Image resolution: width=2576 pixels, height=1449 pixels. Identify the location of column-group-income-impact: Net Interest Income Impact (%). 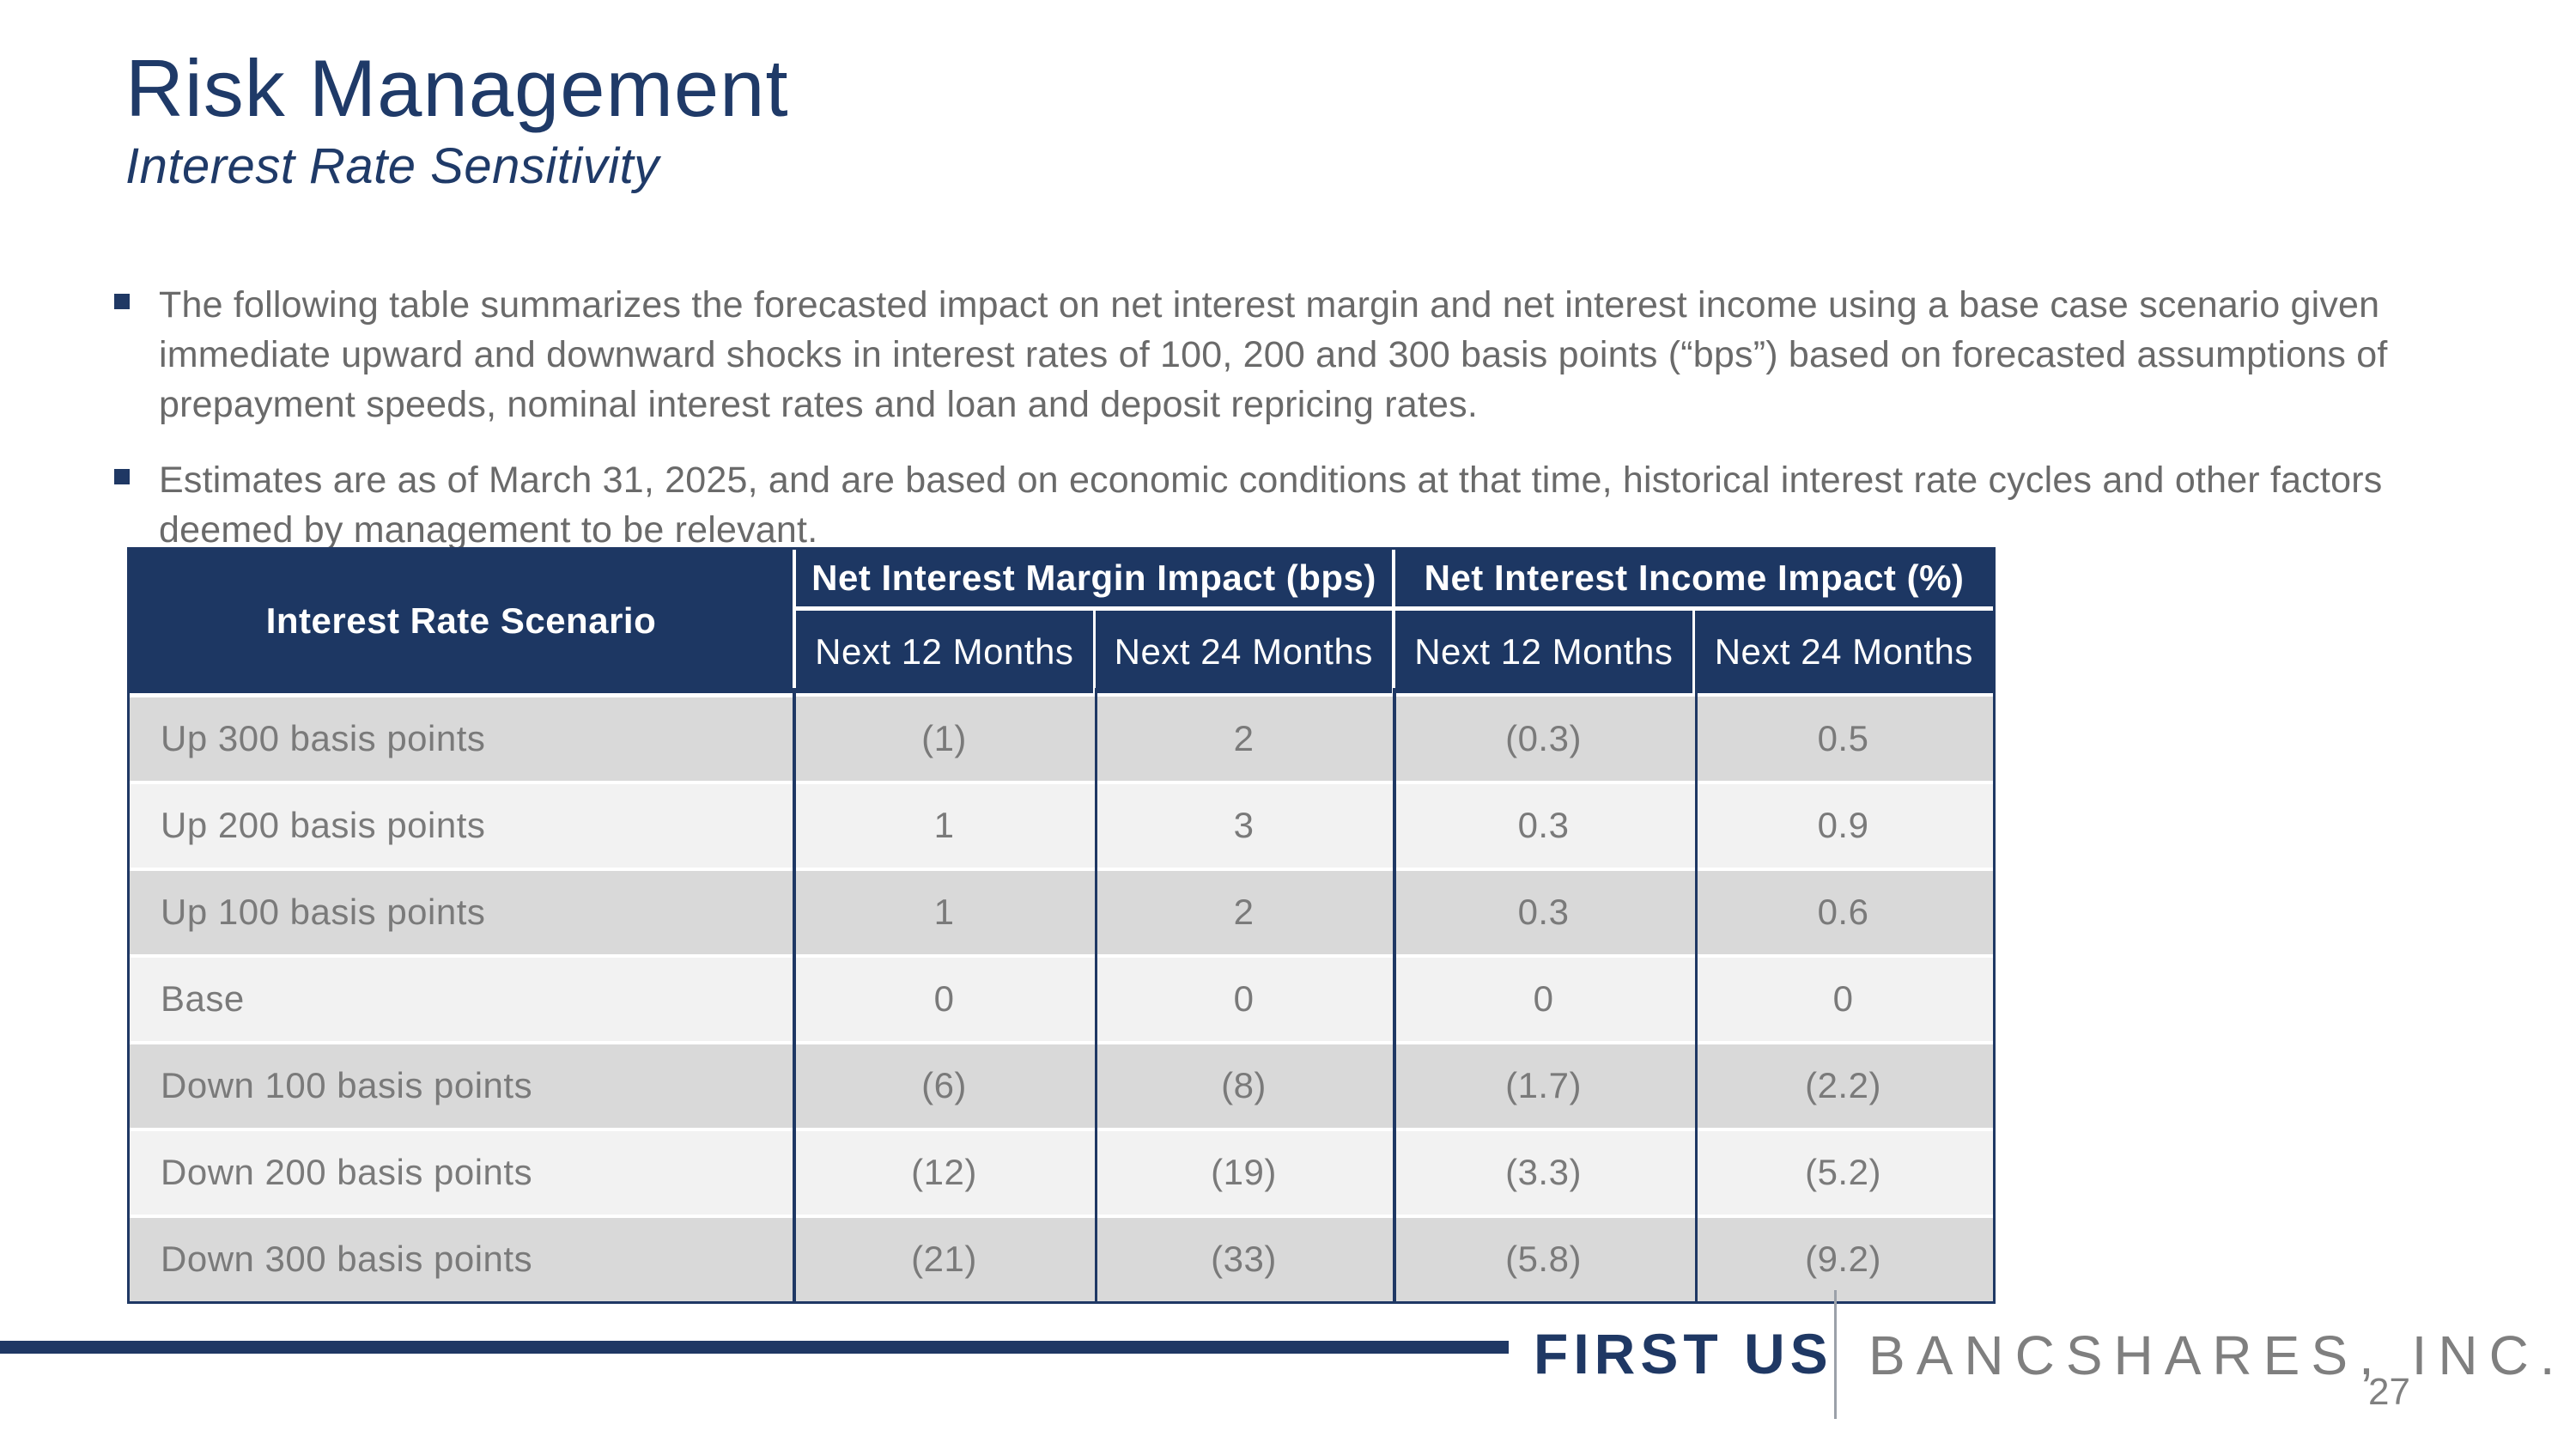
(1694, 580).